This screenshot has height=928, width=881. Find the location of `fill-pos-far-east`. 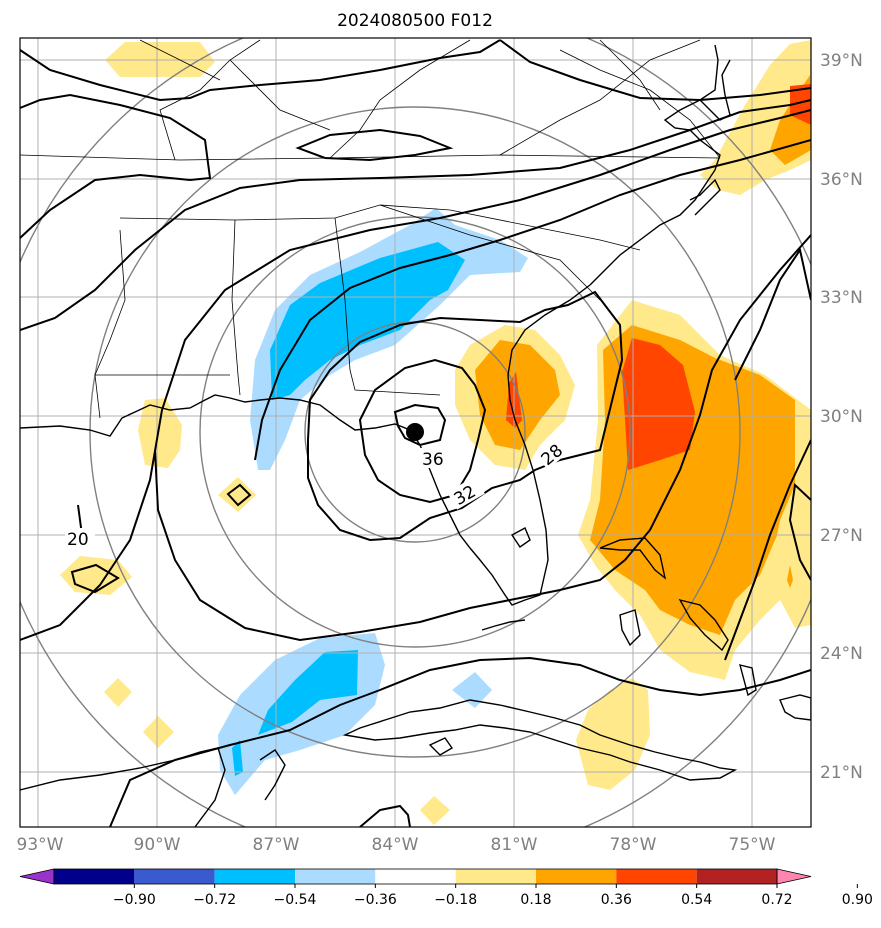

fill-pos-far-east is located at coordinates (791, 556).